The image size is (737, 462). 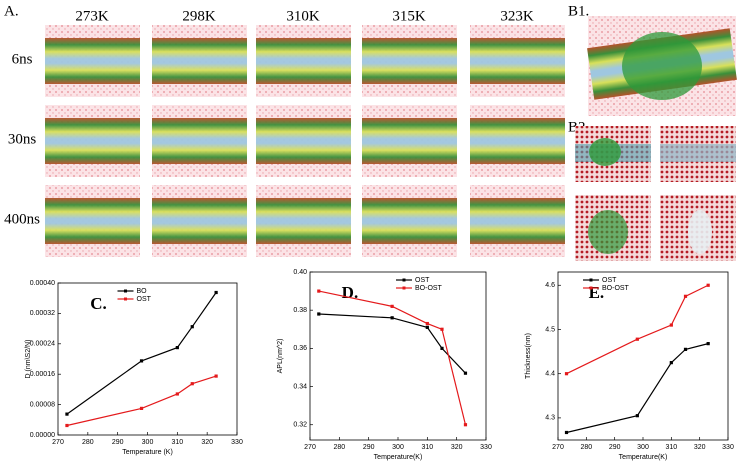 What do you see at coordinates (300, 425) in the screenshot?
I see `y-tick-label: 0.32` at bounding box center [300, 425].